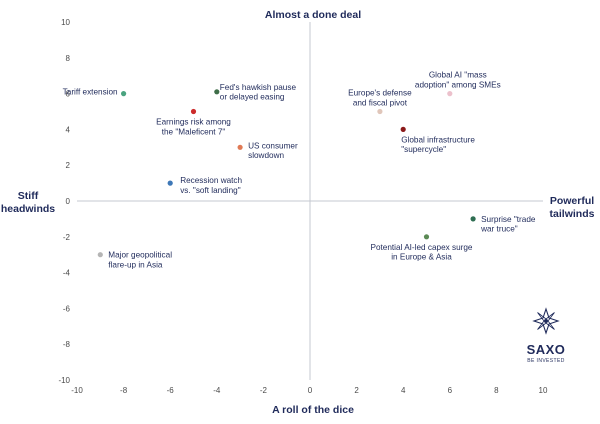 This screenshot has height=424, width=600. I want to click on point-label: slowdown, so click(266, 155).